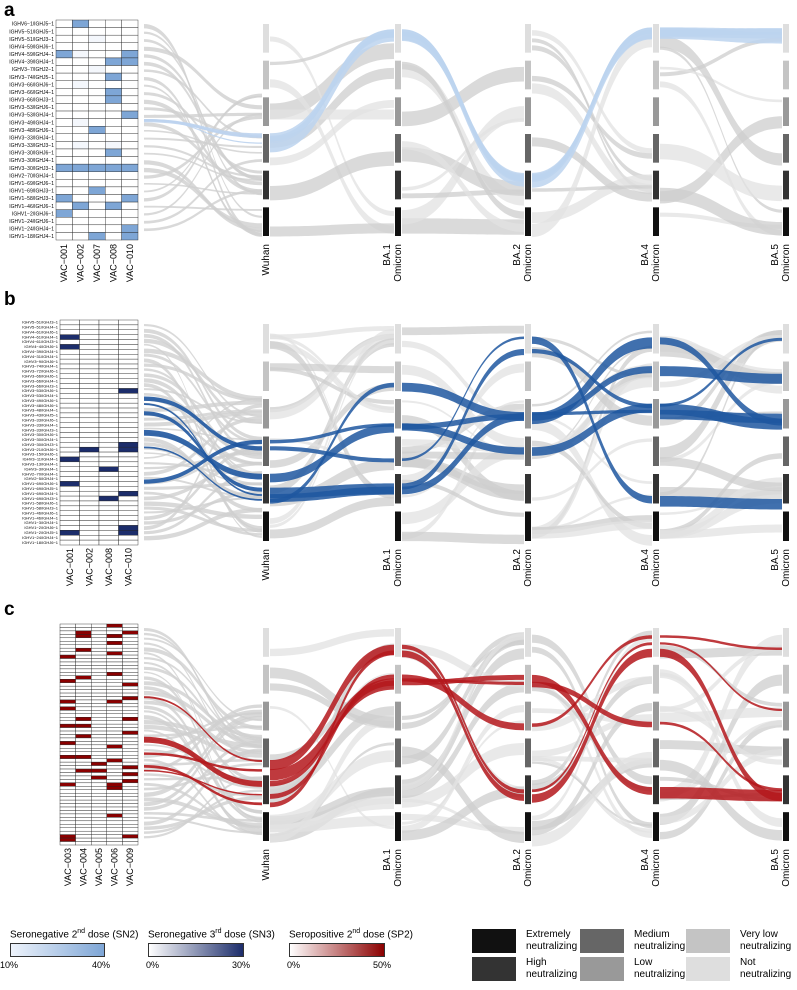 Image resolution: width=797 pixels, height=990 pixels. Describe the element at coordinates (41, 459) in the screenshot. I see `gene-label: IGHV3−11/IGHJ4−1` at that location.